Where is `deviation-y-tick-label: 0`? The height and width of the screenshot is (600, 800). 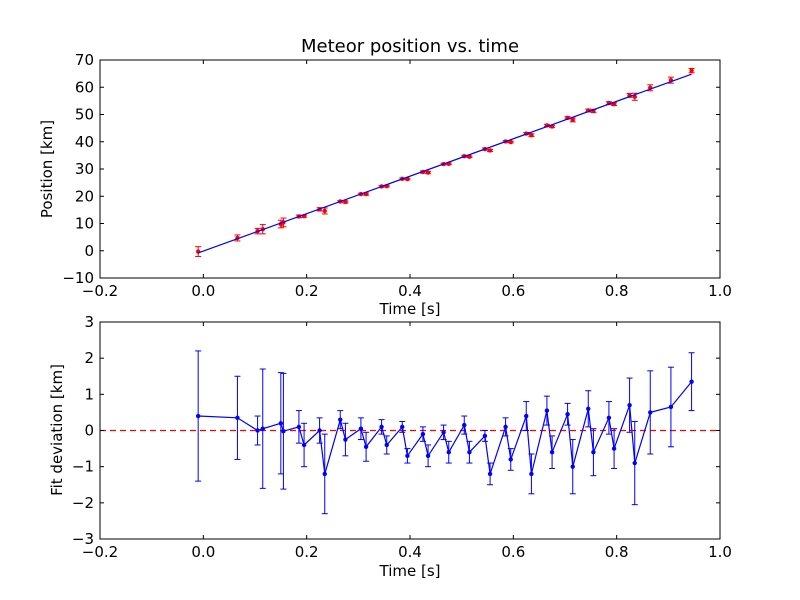 deviation-y-tick-label: 0 is located at coordinates (89, 431).